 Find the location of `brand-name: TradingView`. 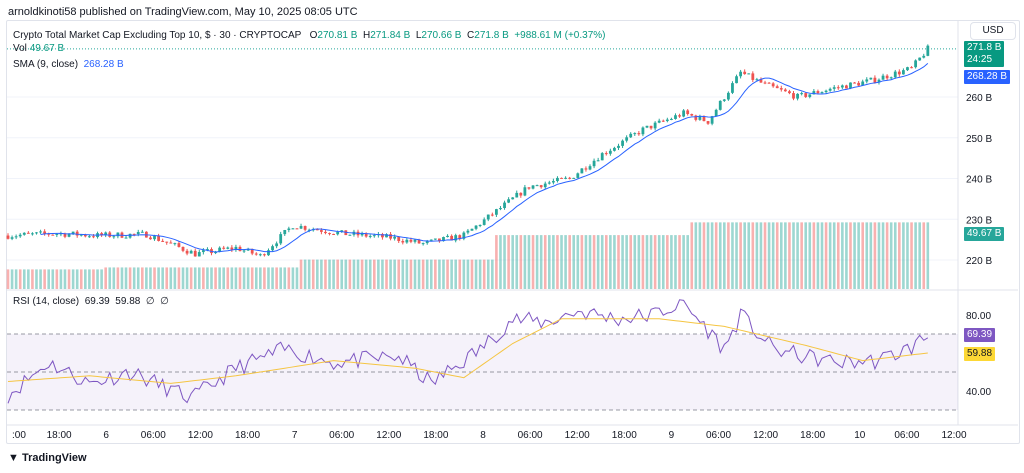

brand-name: TradingView is located at coordinates (54, 458).